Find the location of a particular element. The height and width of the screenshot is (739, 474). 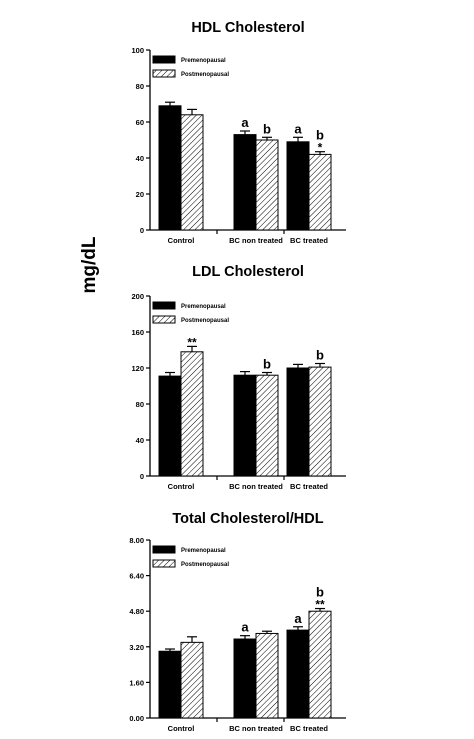

y-tick-label: 4.80 is located at coordinates (136, 611).